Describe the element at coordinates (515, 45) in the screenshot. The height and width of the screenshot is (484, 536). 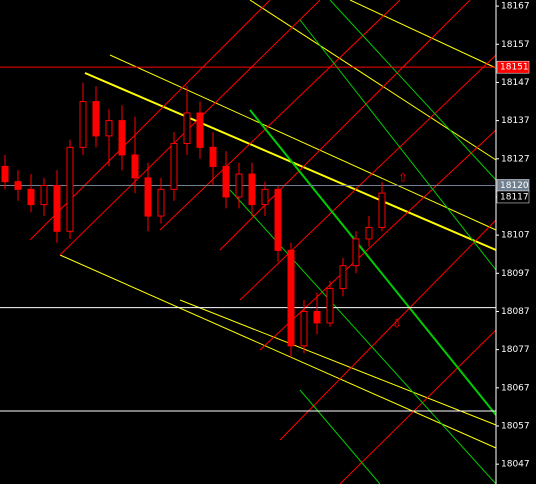
I see `y-tick-label: 18157` at that location.